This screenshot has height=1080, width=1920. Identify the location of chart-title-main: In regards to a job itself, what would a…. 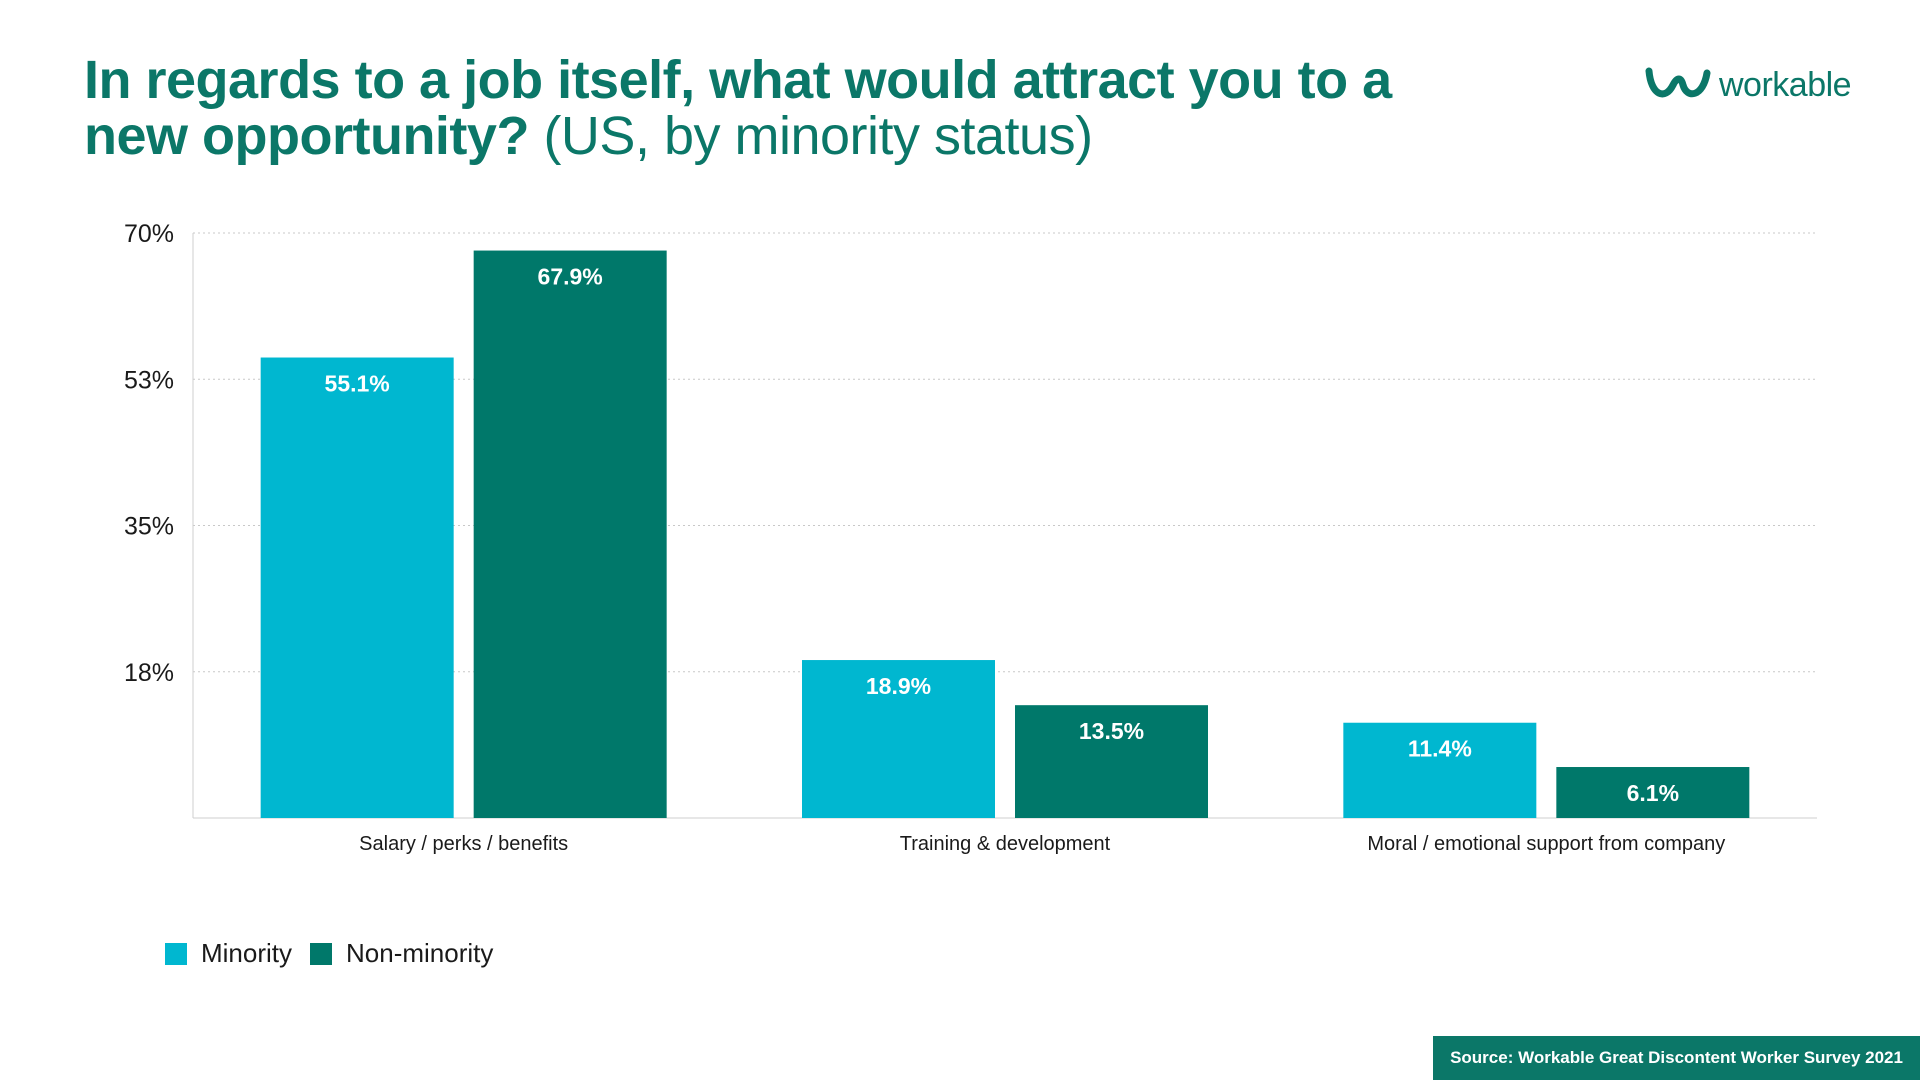
(738, 108).